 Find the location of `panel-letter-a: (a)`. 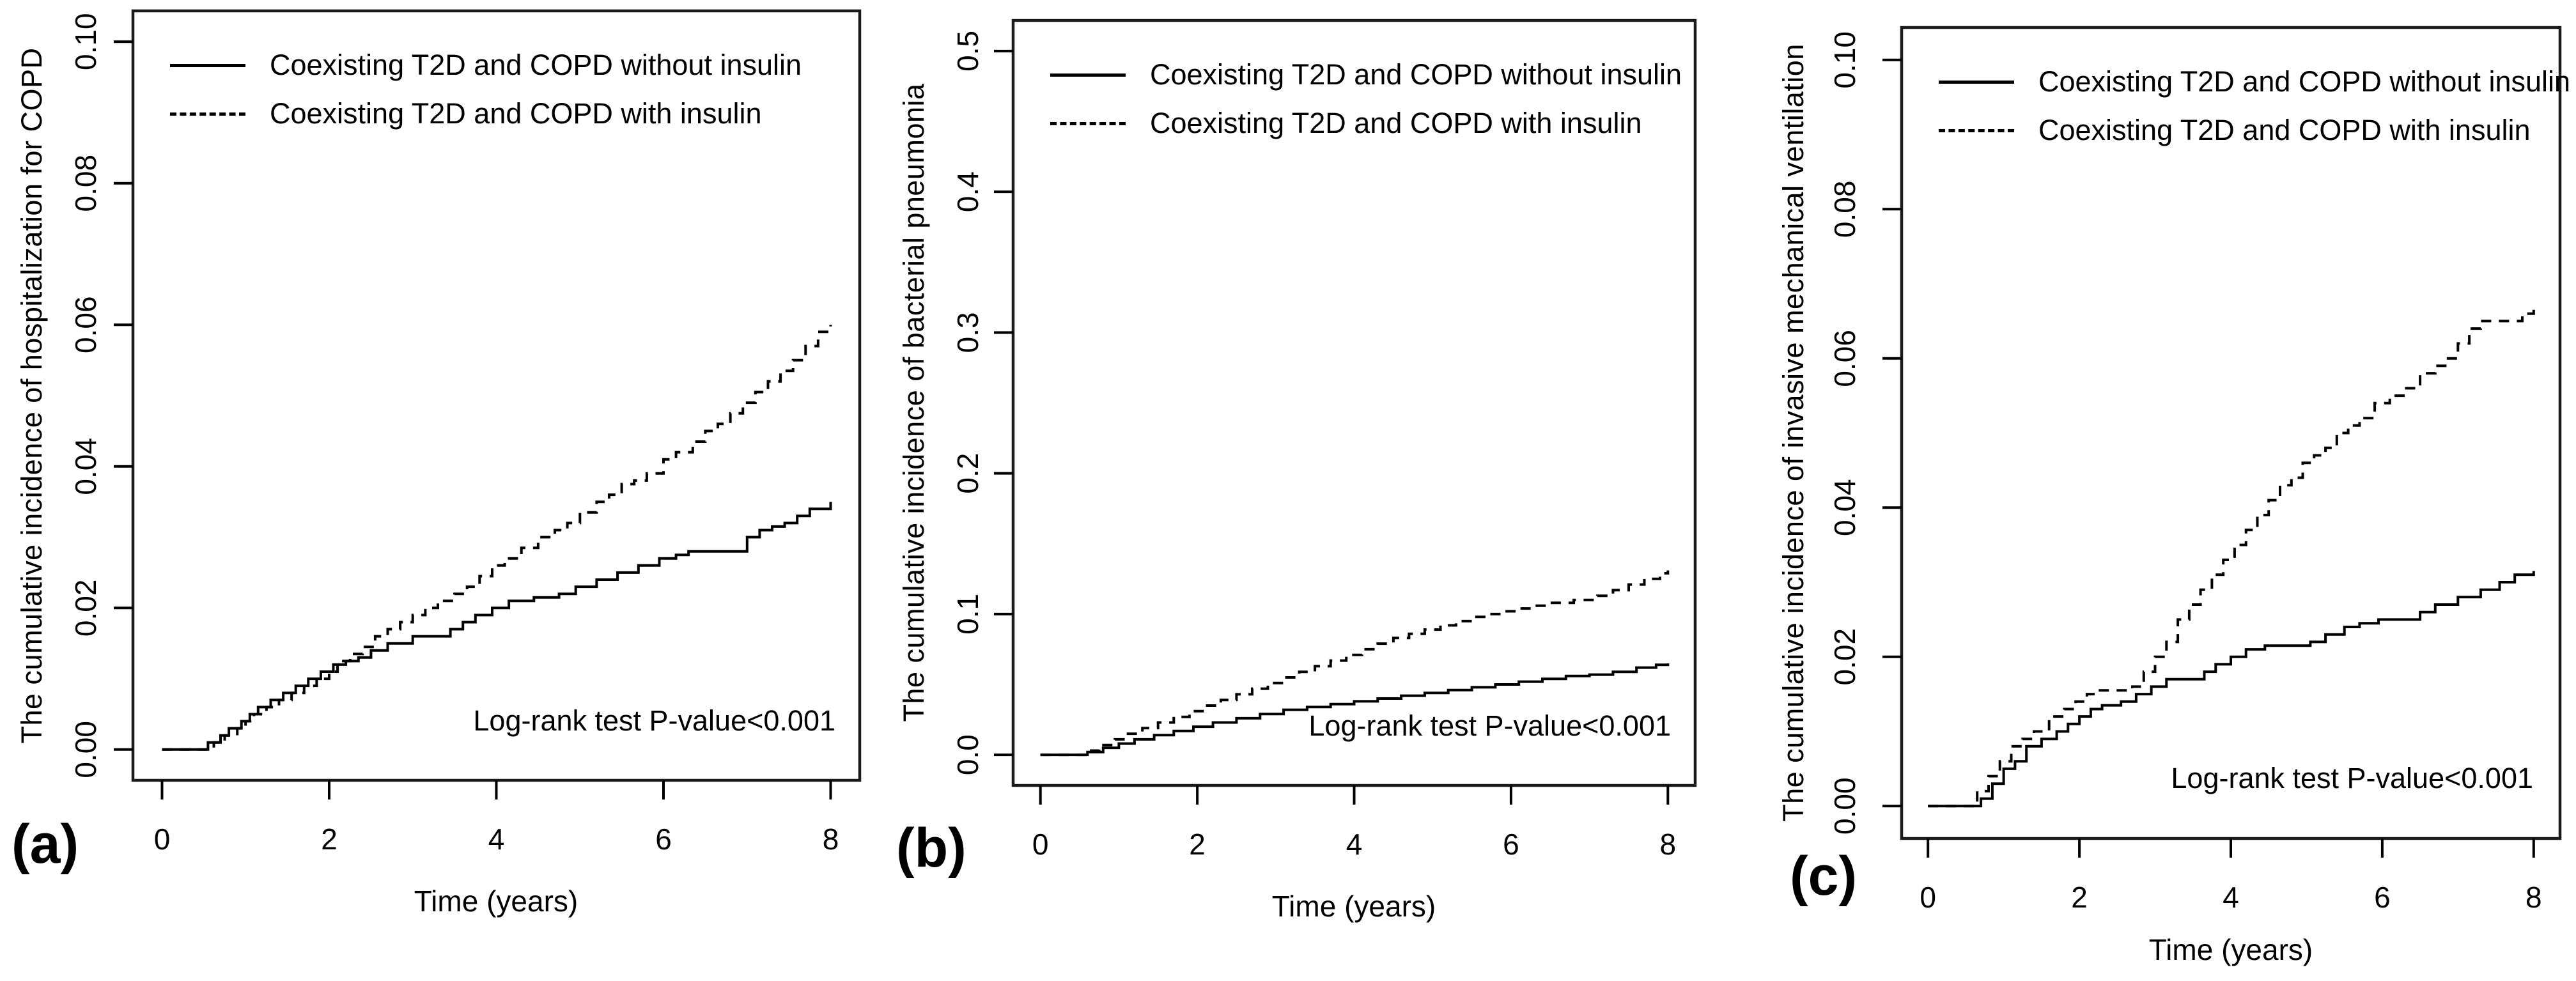

panel-letter-a: (a) is located at coordinates (46, 844).